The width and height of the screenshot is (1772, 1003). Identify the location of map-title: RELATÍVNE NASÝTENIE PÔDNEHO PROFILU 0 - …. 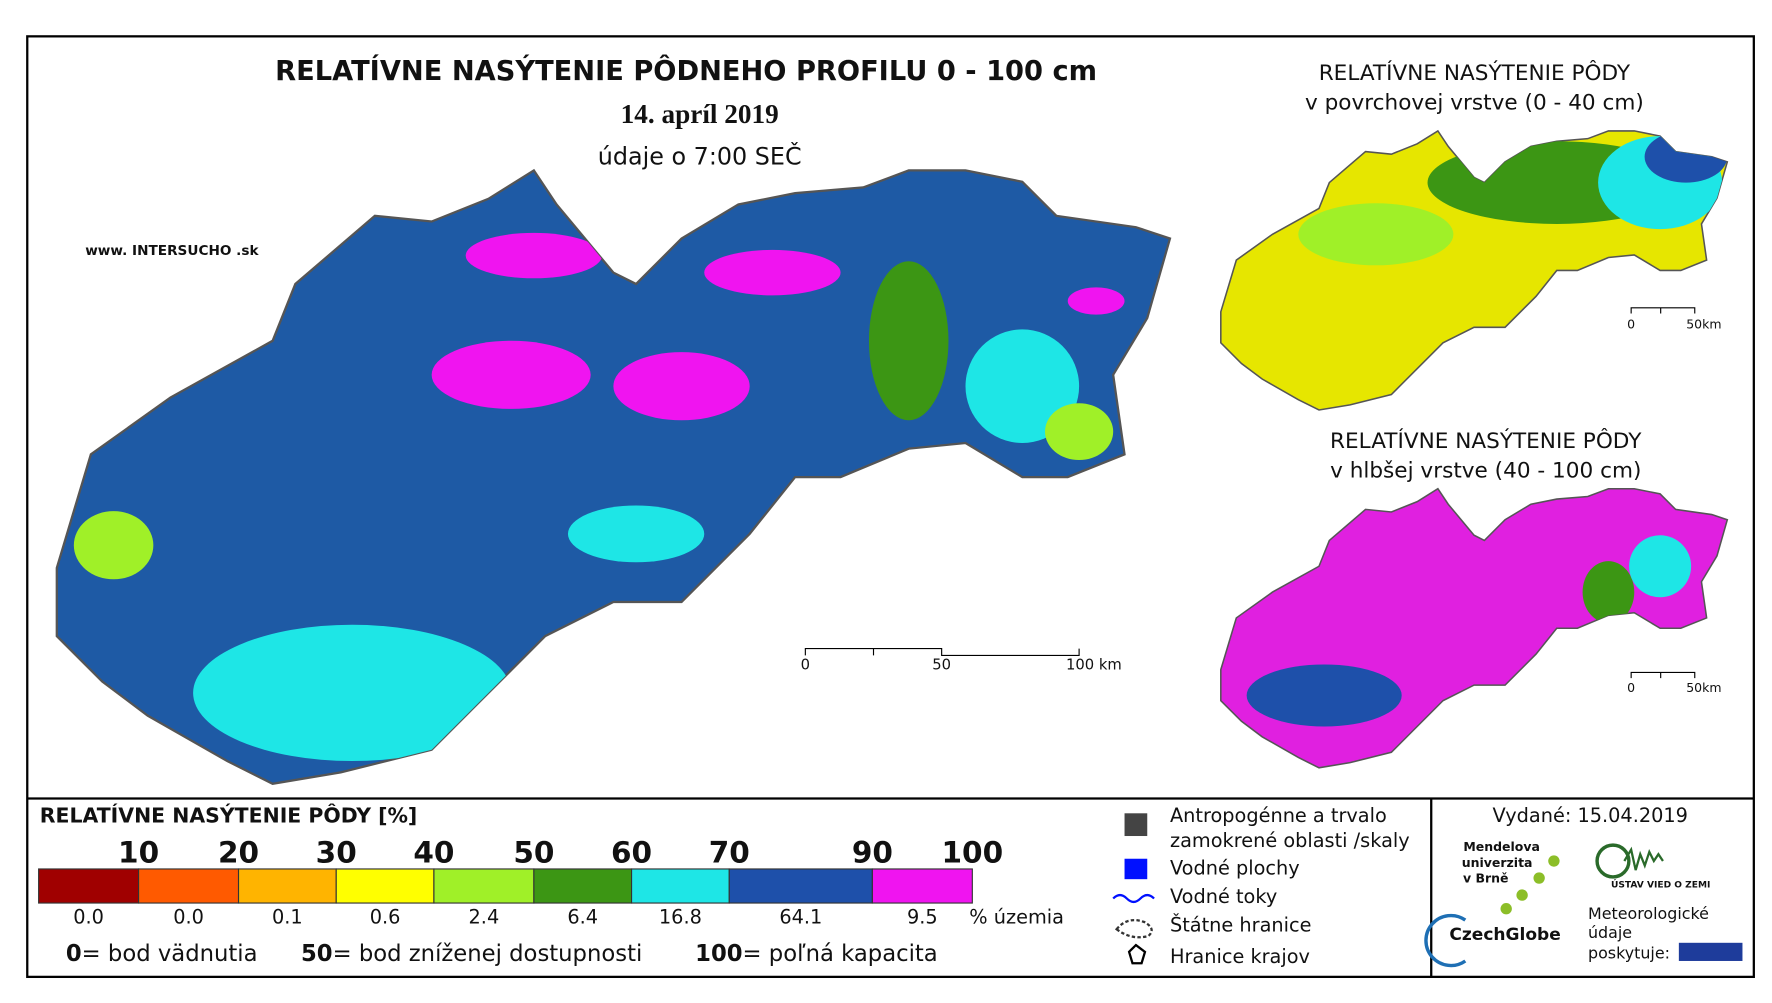
(686, 71).